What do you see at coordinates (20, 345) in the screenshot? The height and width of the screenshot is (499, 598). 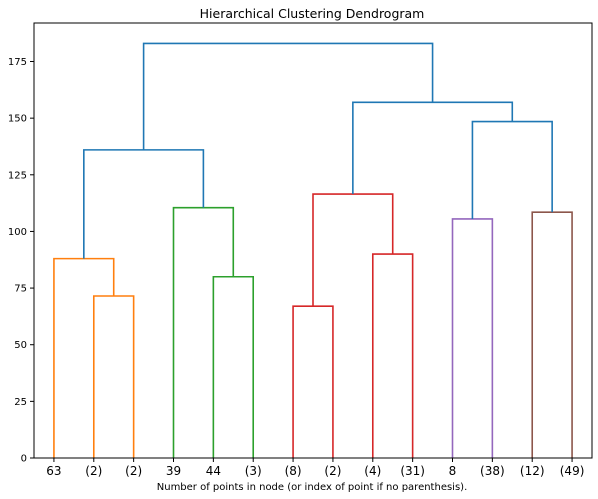 I see `y-tick-label: 50` at bounding box center [20, 345].